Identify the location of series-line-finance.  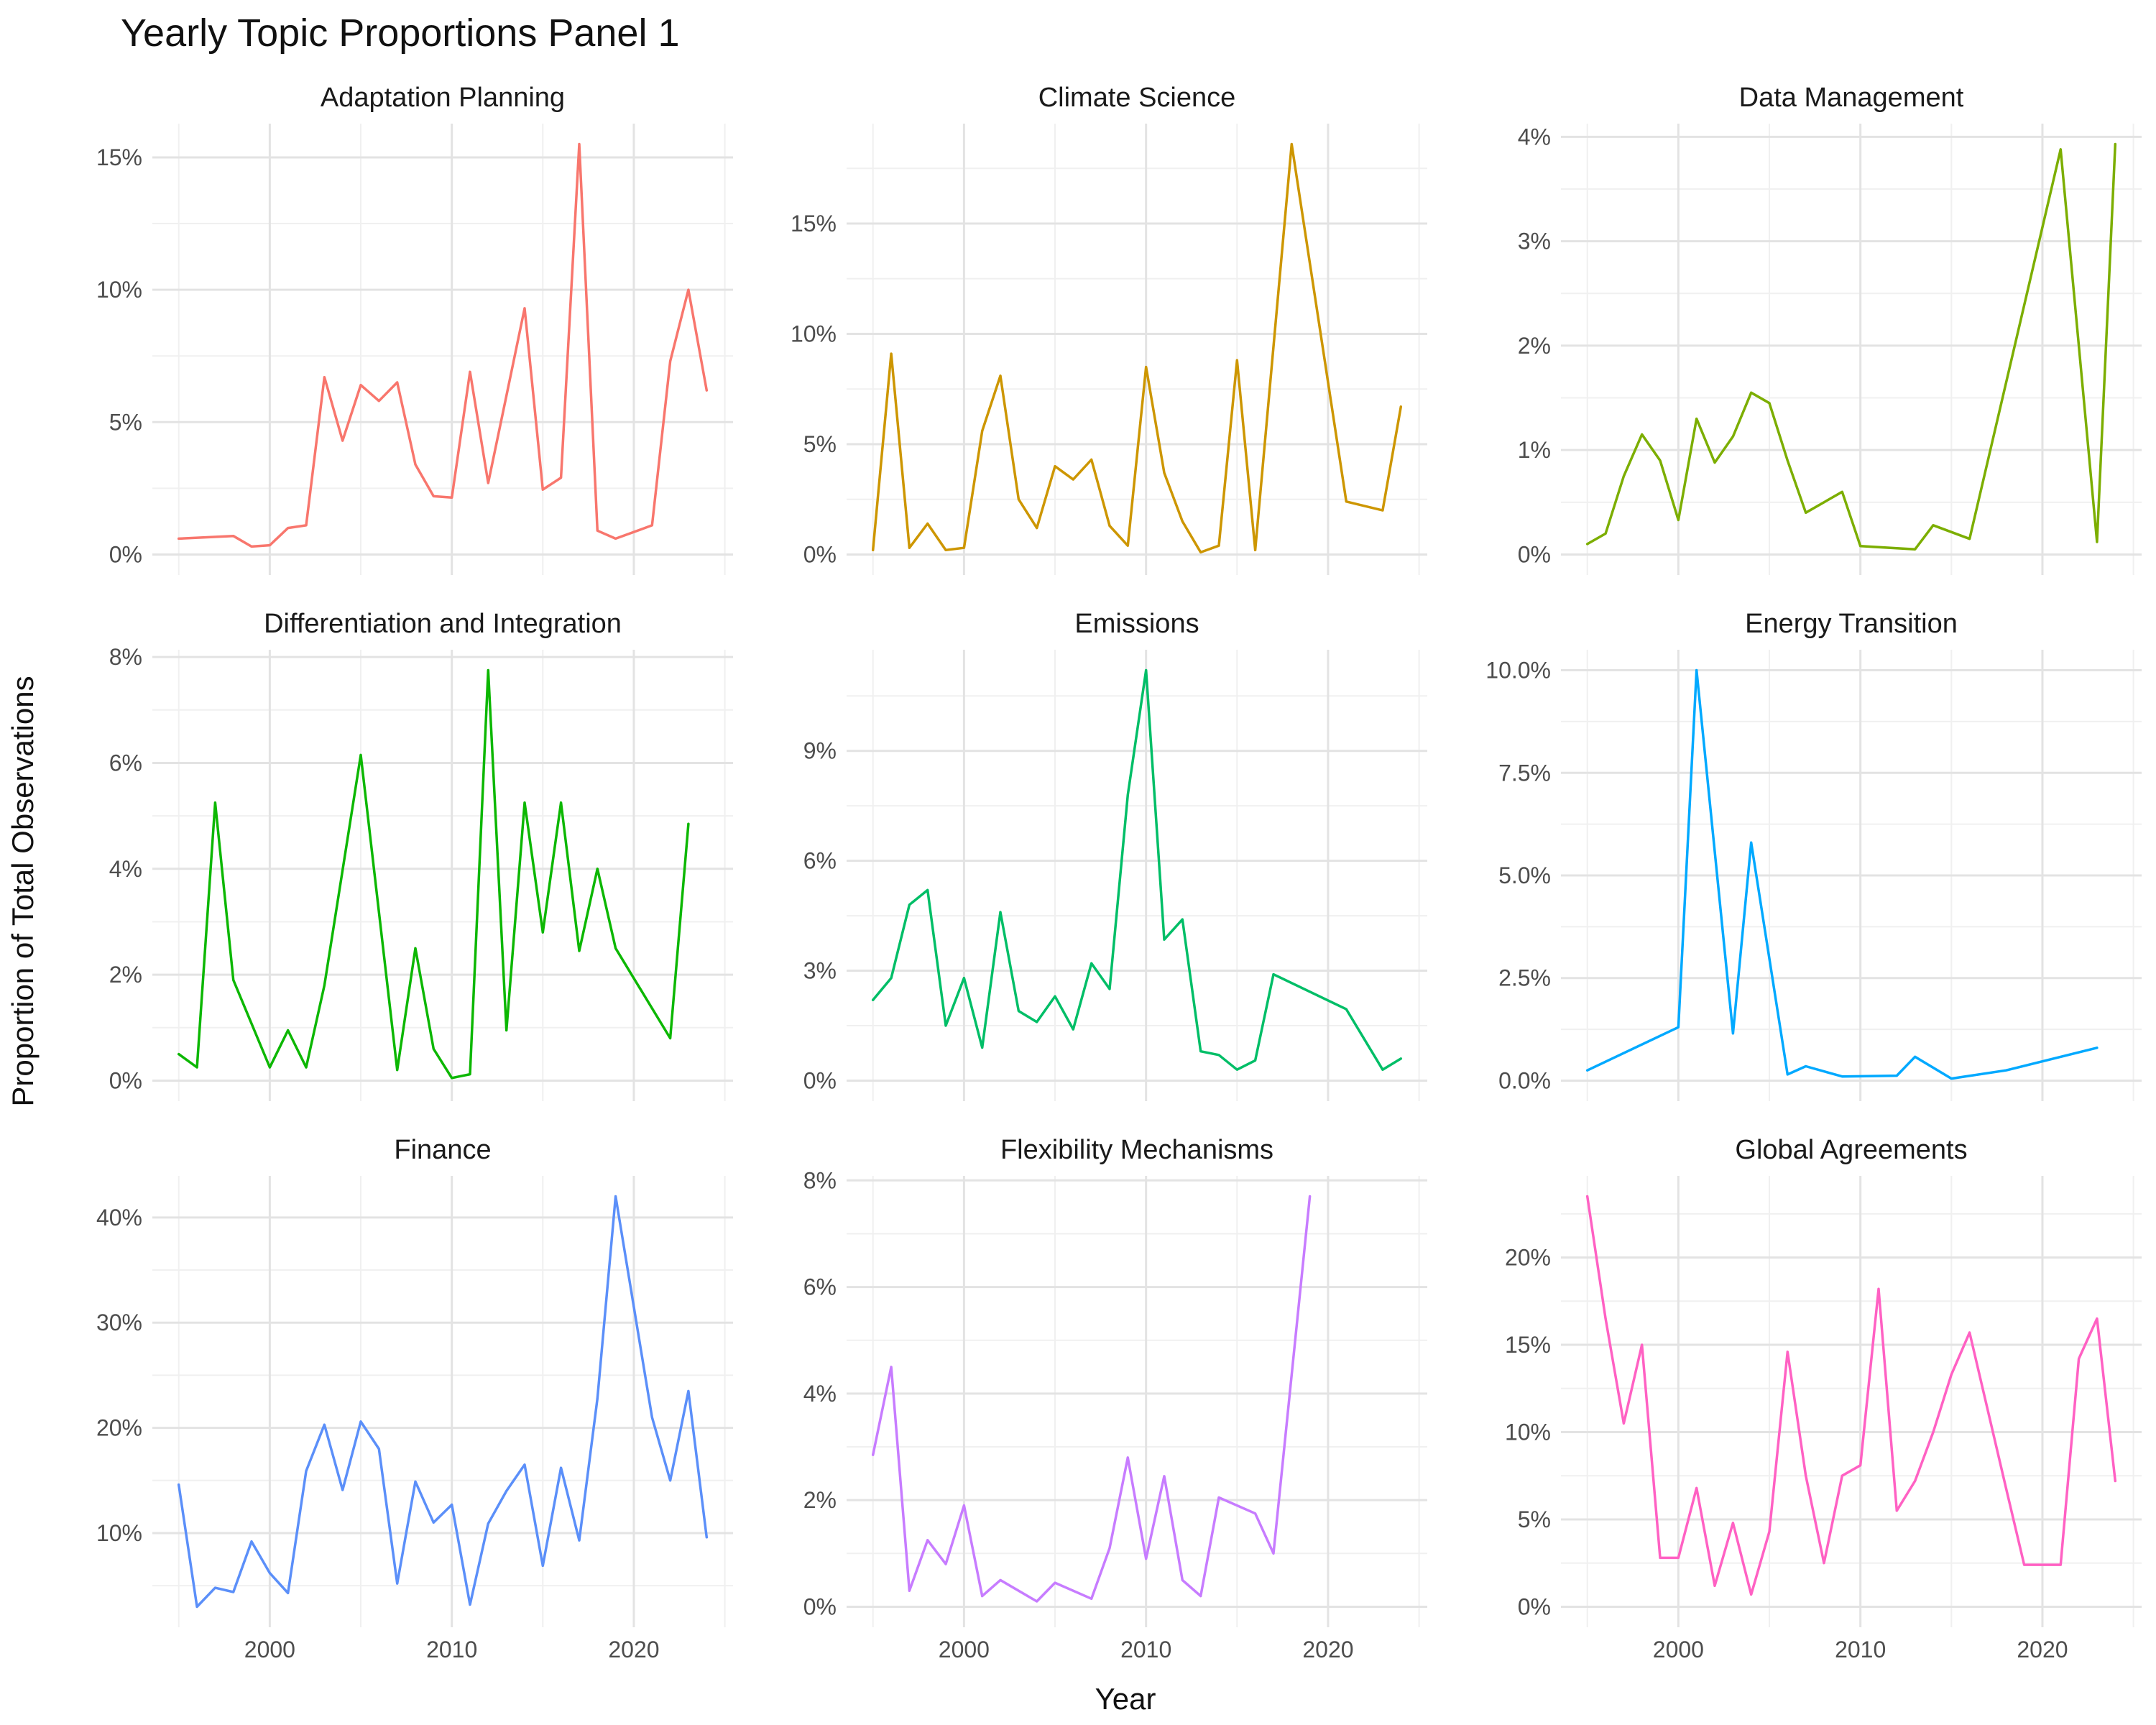
(443, 1402).